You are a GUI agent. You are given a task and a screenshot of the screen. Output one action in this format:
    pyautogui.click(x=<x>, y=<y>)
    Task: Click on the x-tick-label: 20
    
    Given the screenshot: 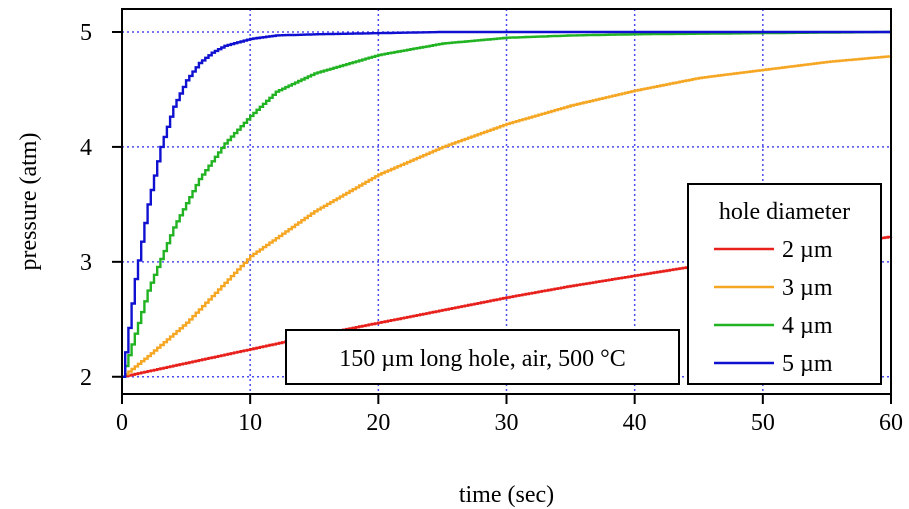 What is the action you would take?
    pyautogui.click(x=378, y=423)
    